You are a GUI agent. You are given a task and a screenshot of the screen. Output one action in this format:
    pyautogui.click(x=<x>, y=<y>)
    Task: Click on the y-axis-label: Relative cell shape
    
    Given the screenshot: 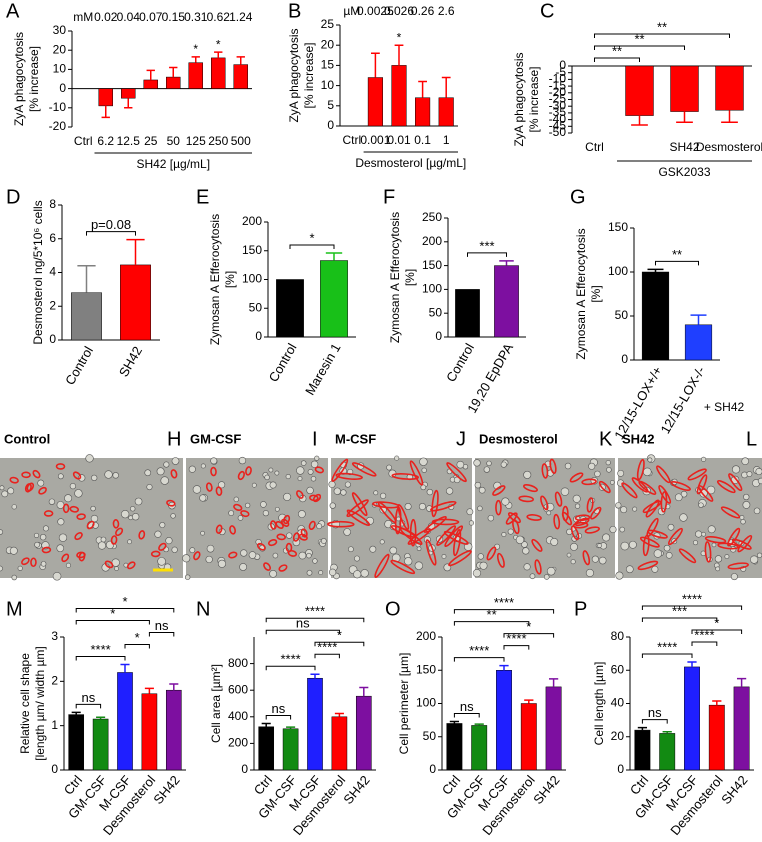 What is the action you would take?
    pyautogui.click(x=25, y=703)
    